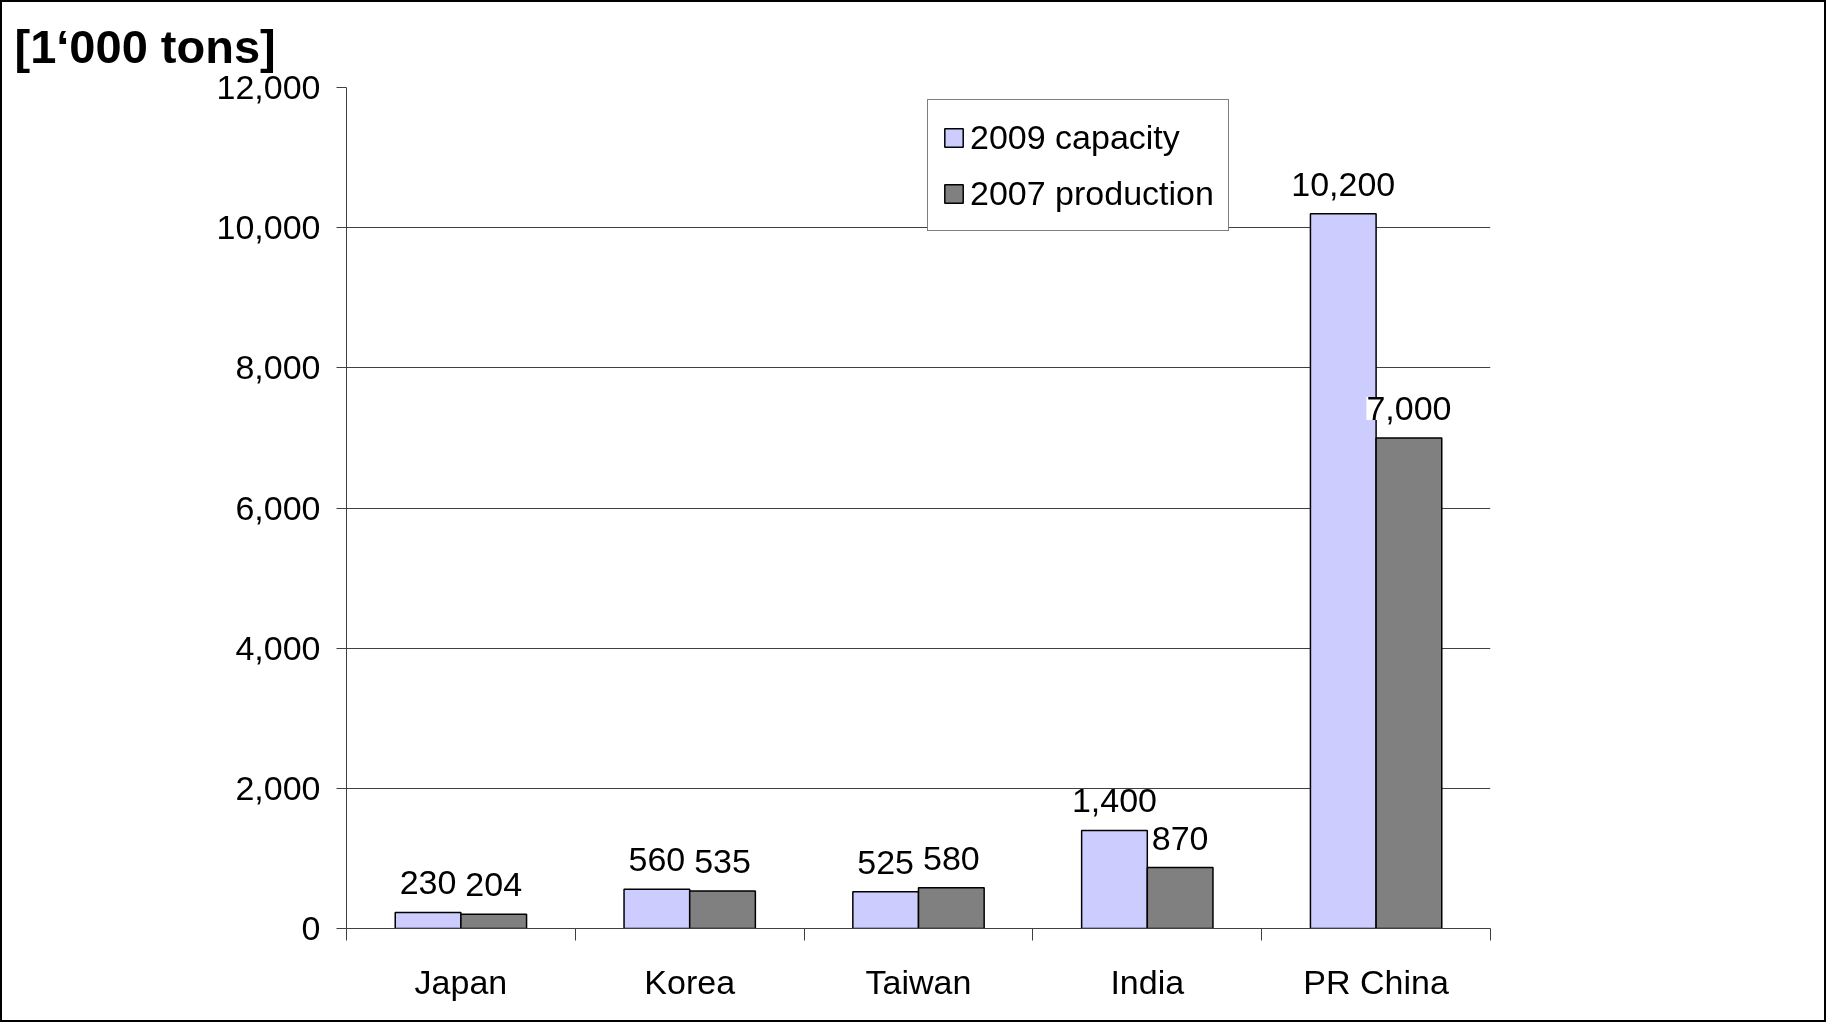  I want to click on data-label: 560, so click(657, 859).